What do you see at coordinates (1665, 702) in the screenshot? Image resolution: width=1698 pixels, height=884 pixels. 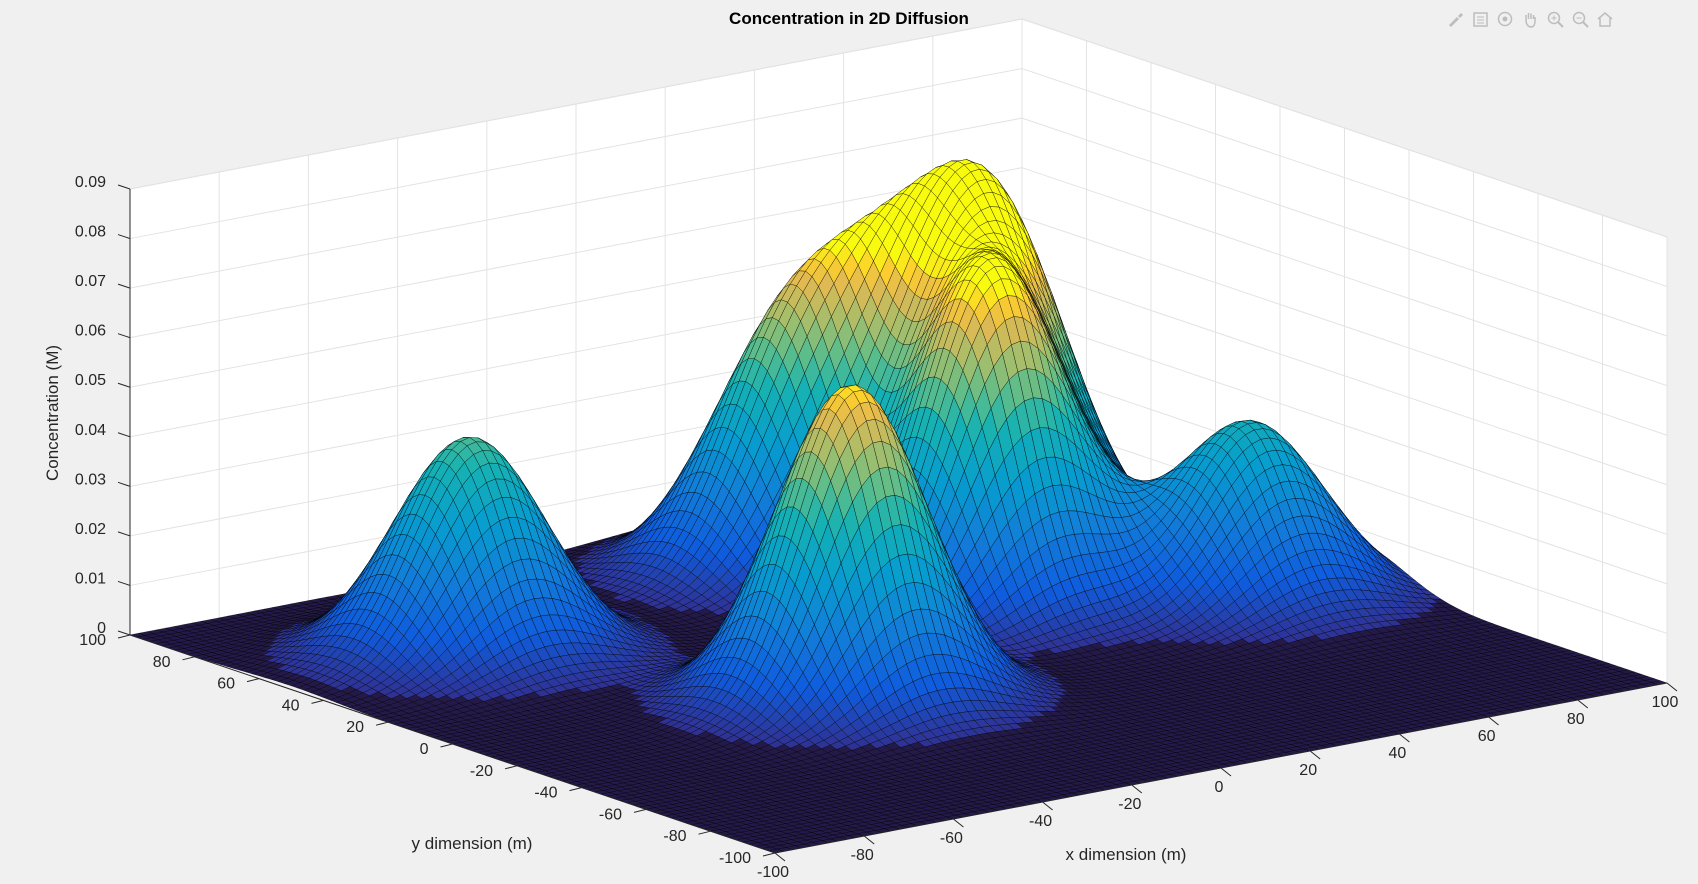 I see `x-tick-label: 100` at bounding box center [1665, 702].